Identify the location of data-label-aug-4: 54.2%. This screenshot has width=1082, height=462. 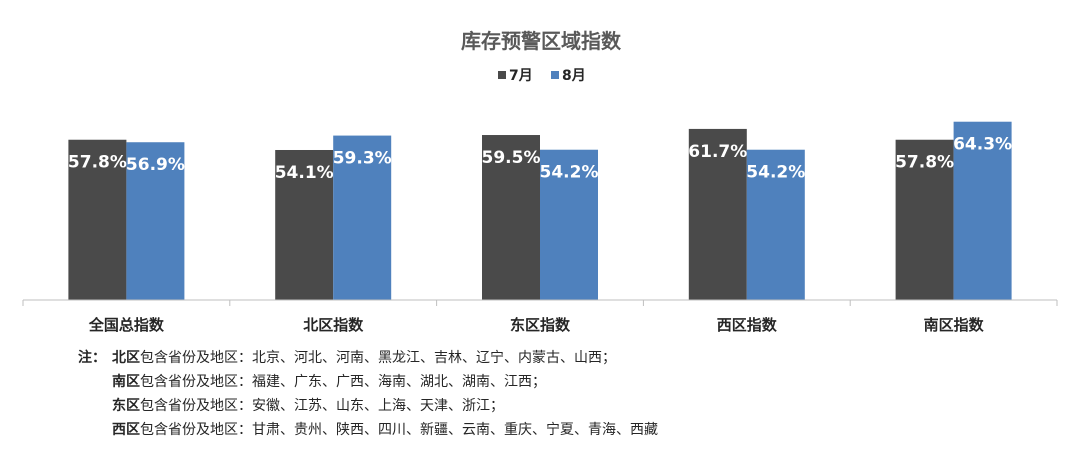
(775, 173).